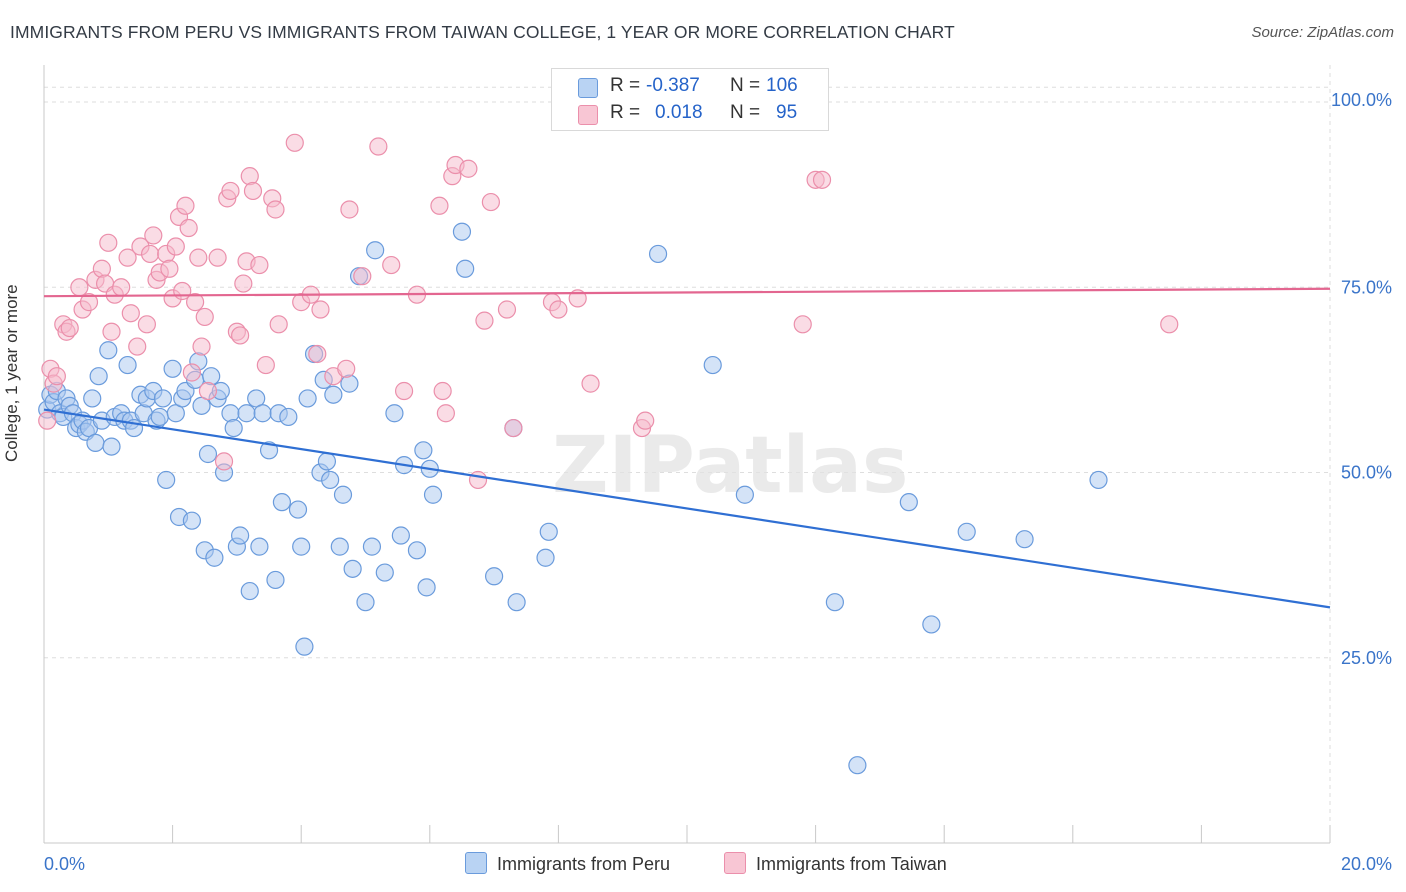 The width and height of the screenshot is (1406, 892). I want to click on peru-swatch, so click(588, 88).